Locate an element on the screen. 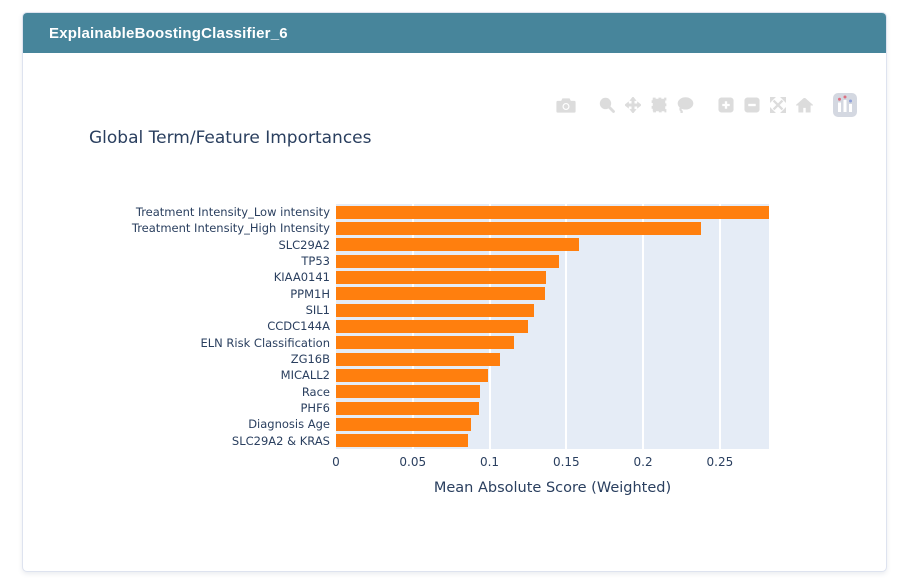  lasso-select-icon is located at coordinates (685, 105).